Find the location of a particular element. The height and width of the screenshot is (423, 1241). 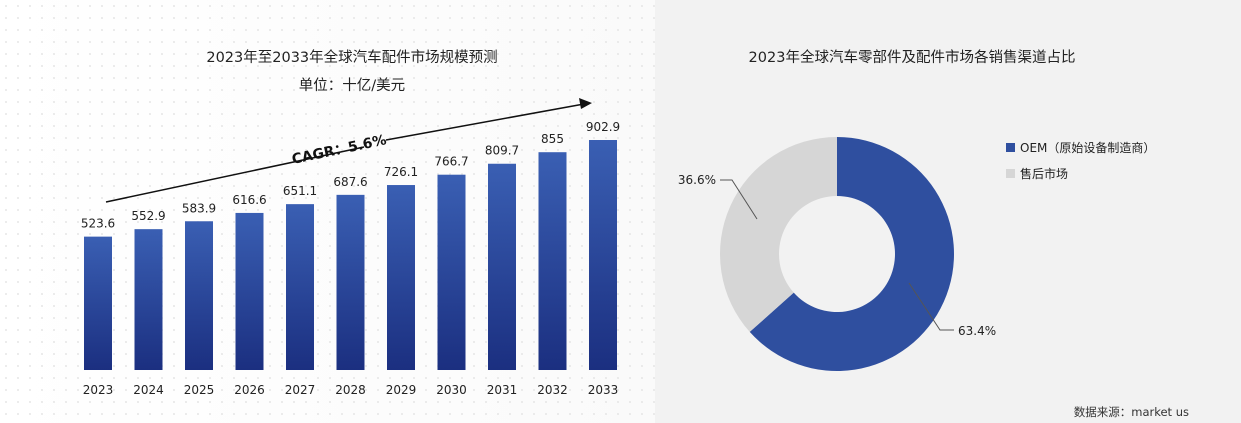

bar-2032 is located at coordinates (552, 261).